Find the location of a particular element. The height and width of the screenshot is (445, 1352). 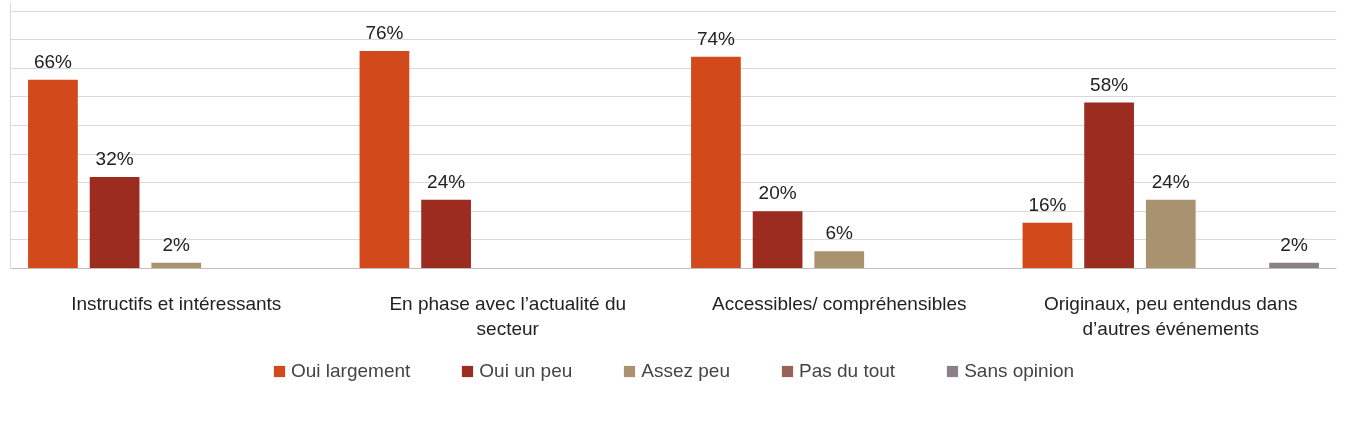

data-label: 20% is located at coordinates (777, 193).